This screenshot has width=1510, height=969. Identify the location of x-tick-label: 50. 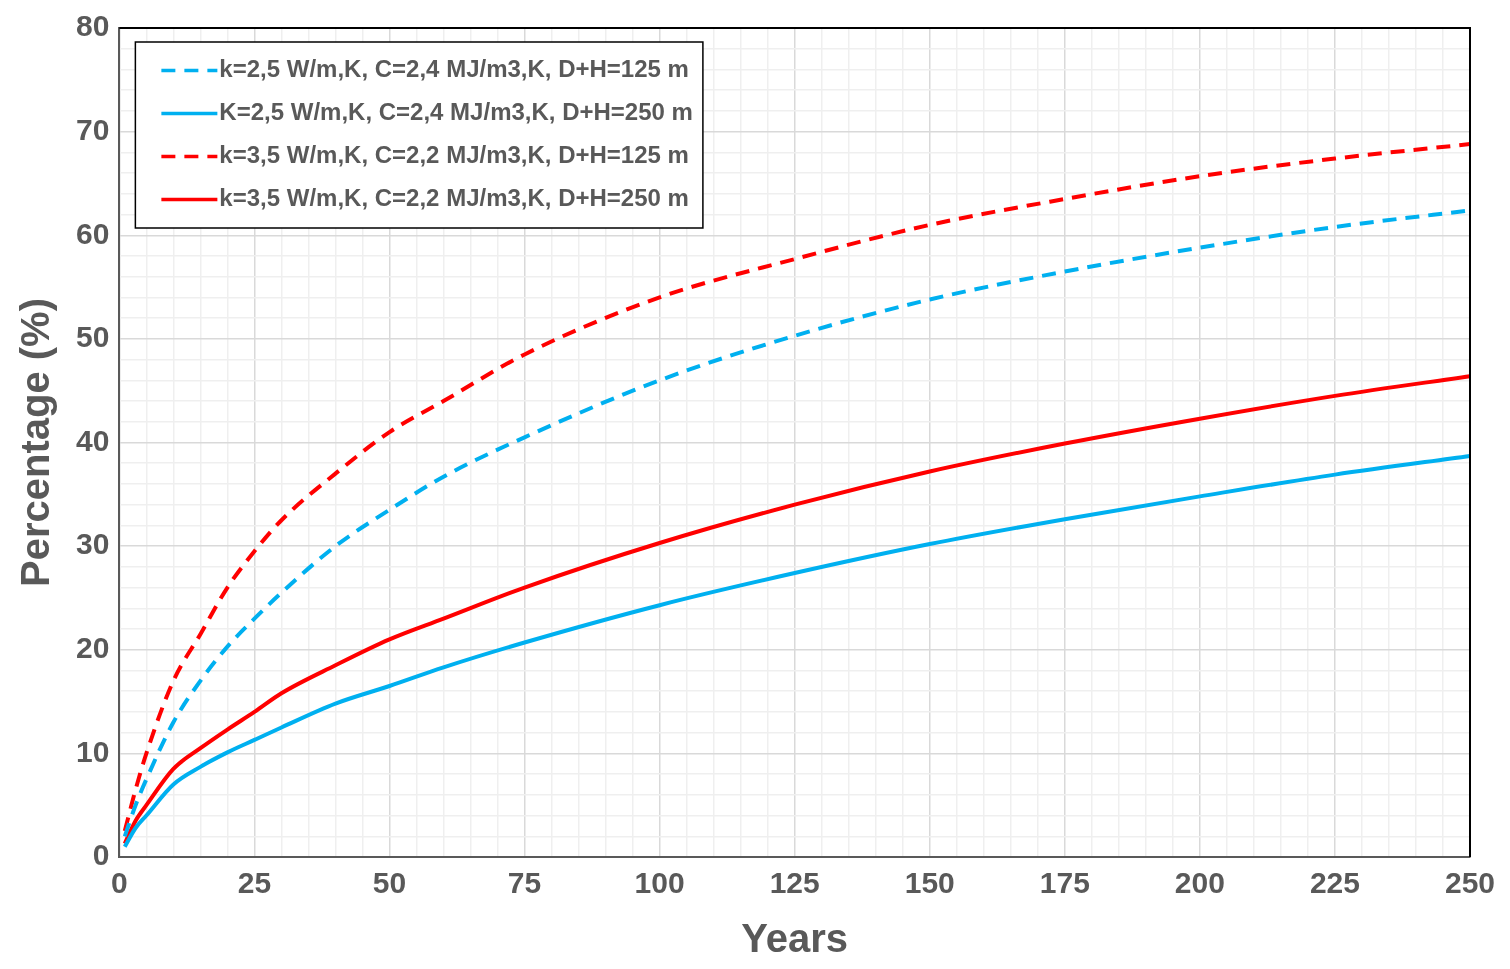
(389, 883).